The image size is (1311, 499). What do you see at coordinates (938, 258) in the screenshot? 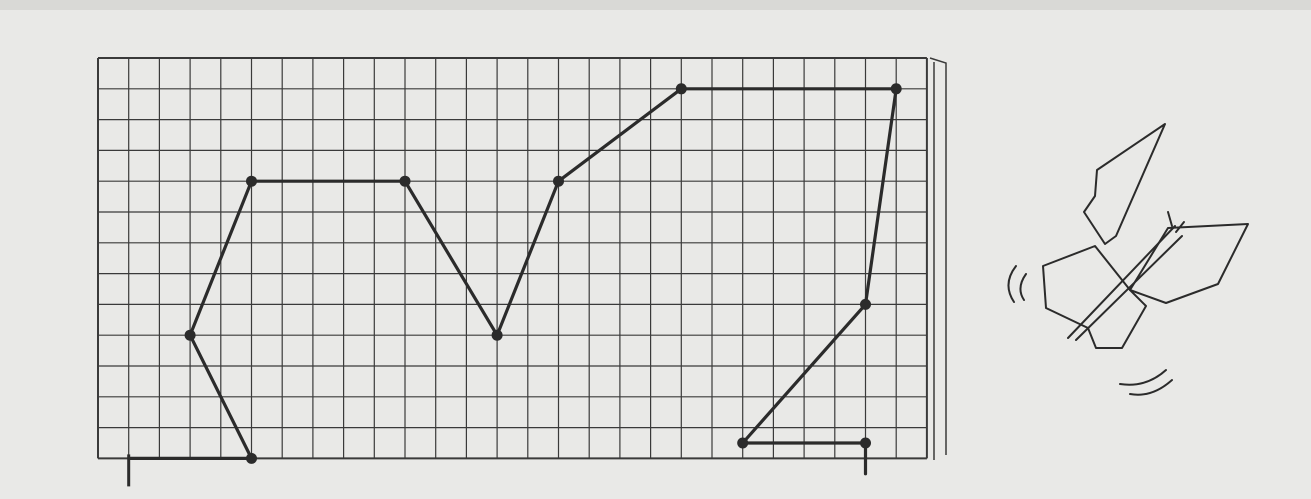
I see `page-edge-lines` at bounding box center [938, 258].